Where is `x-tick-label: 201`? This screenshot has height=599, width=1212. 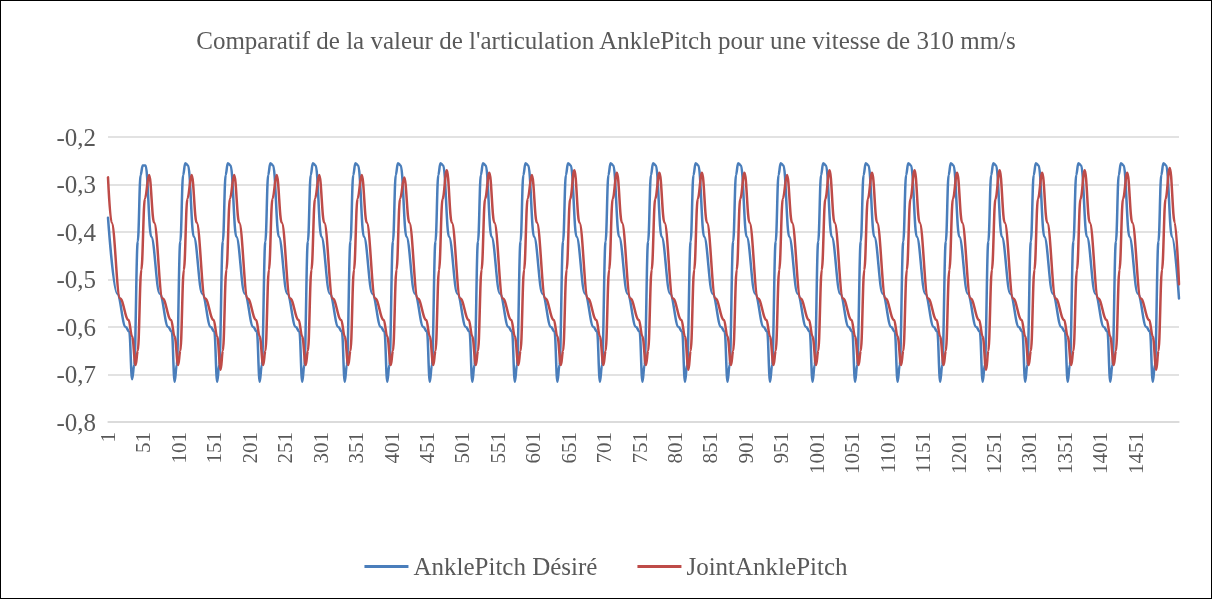 x-tick-label: 201 is located at coordinates (249, 448).